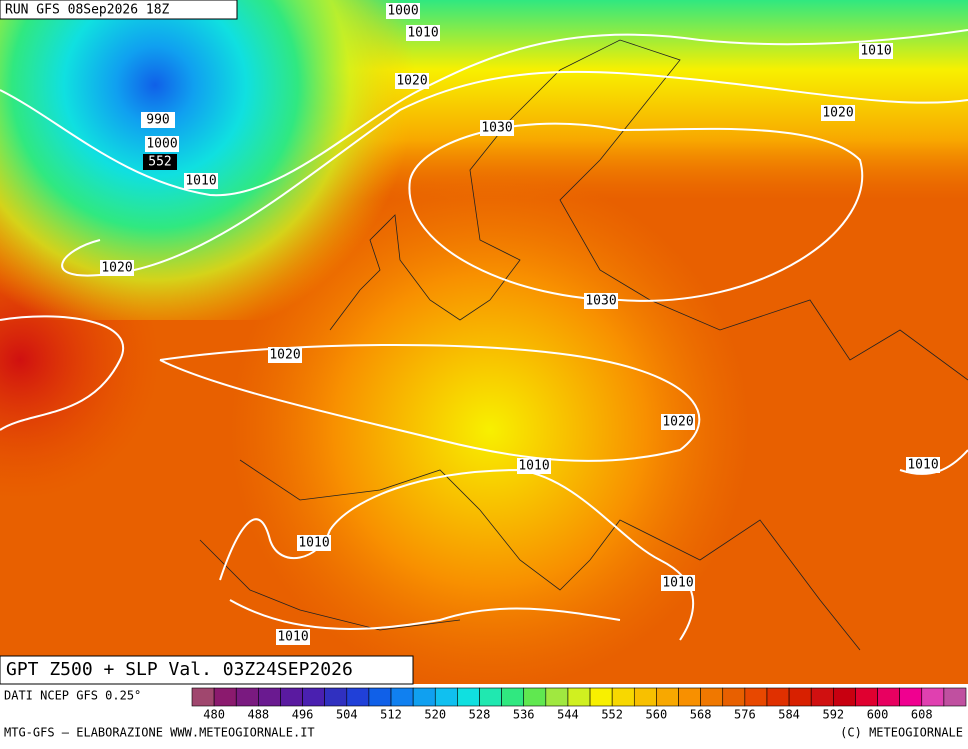 This screenshot has height=749, width=968. Describe the element at coordinates (833, 715) in the screenshot. I see `colorbar-tick: 592` at that location.